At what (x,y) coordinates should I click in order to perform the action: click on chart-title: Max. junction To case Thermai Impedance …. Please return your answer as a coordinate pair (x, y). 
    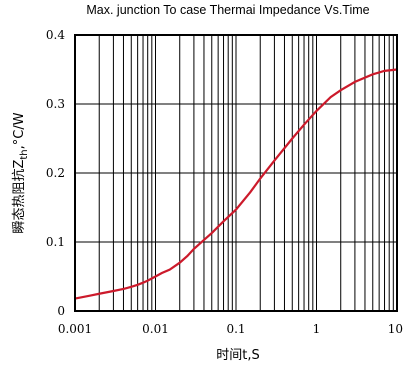
    Looking at the image, I should click on (227, 10).